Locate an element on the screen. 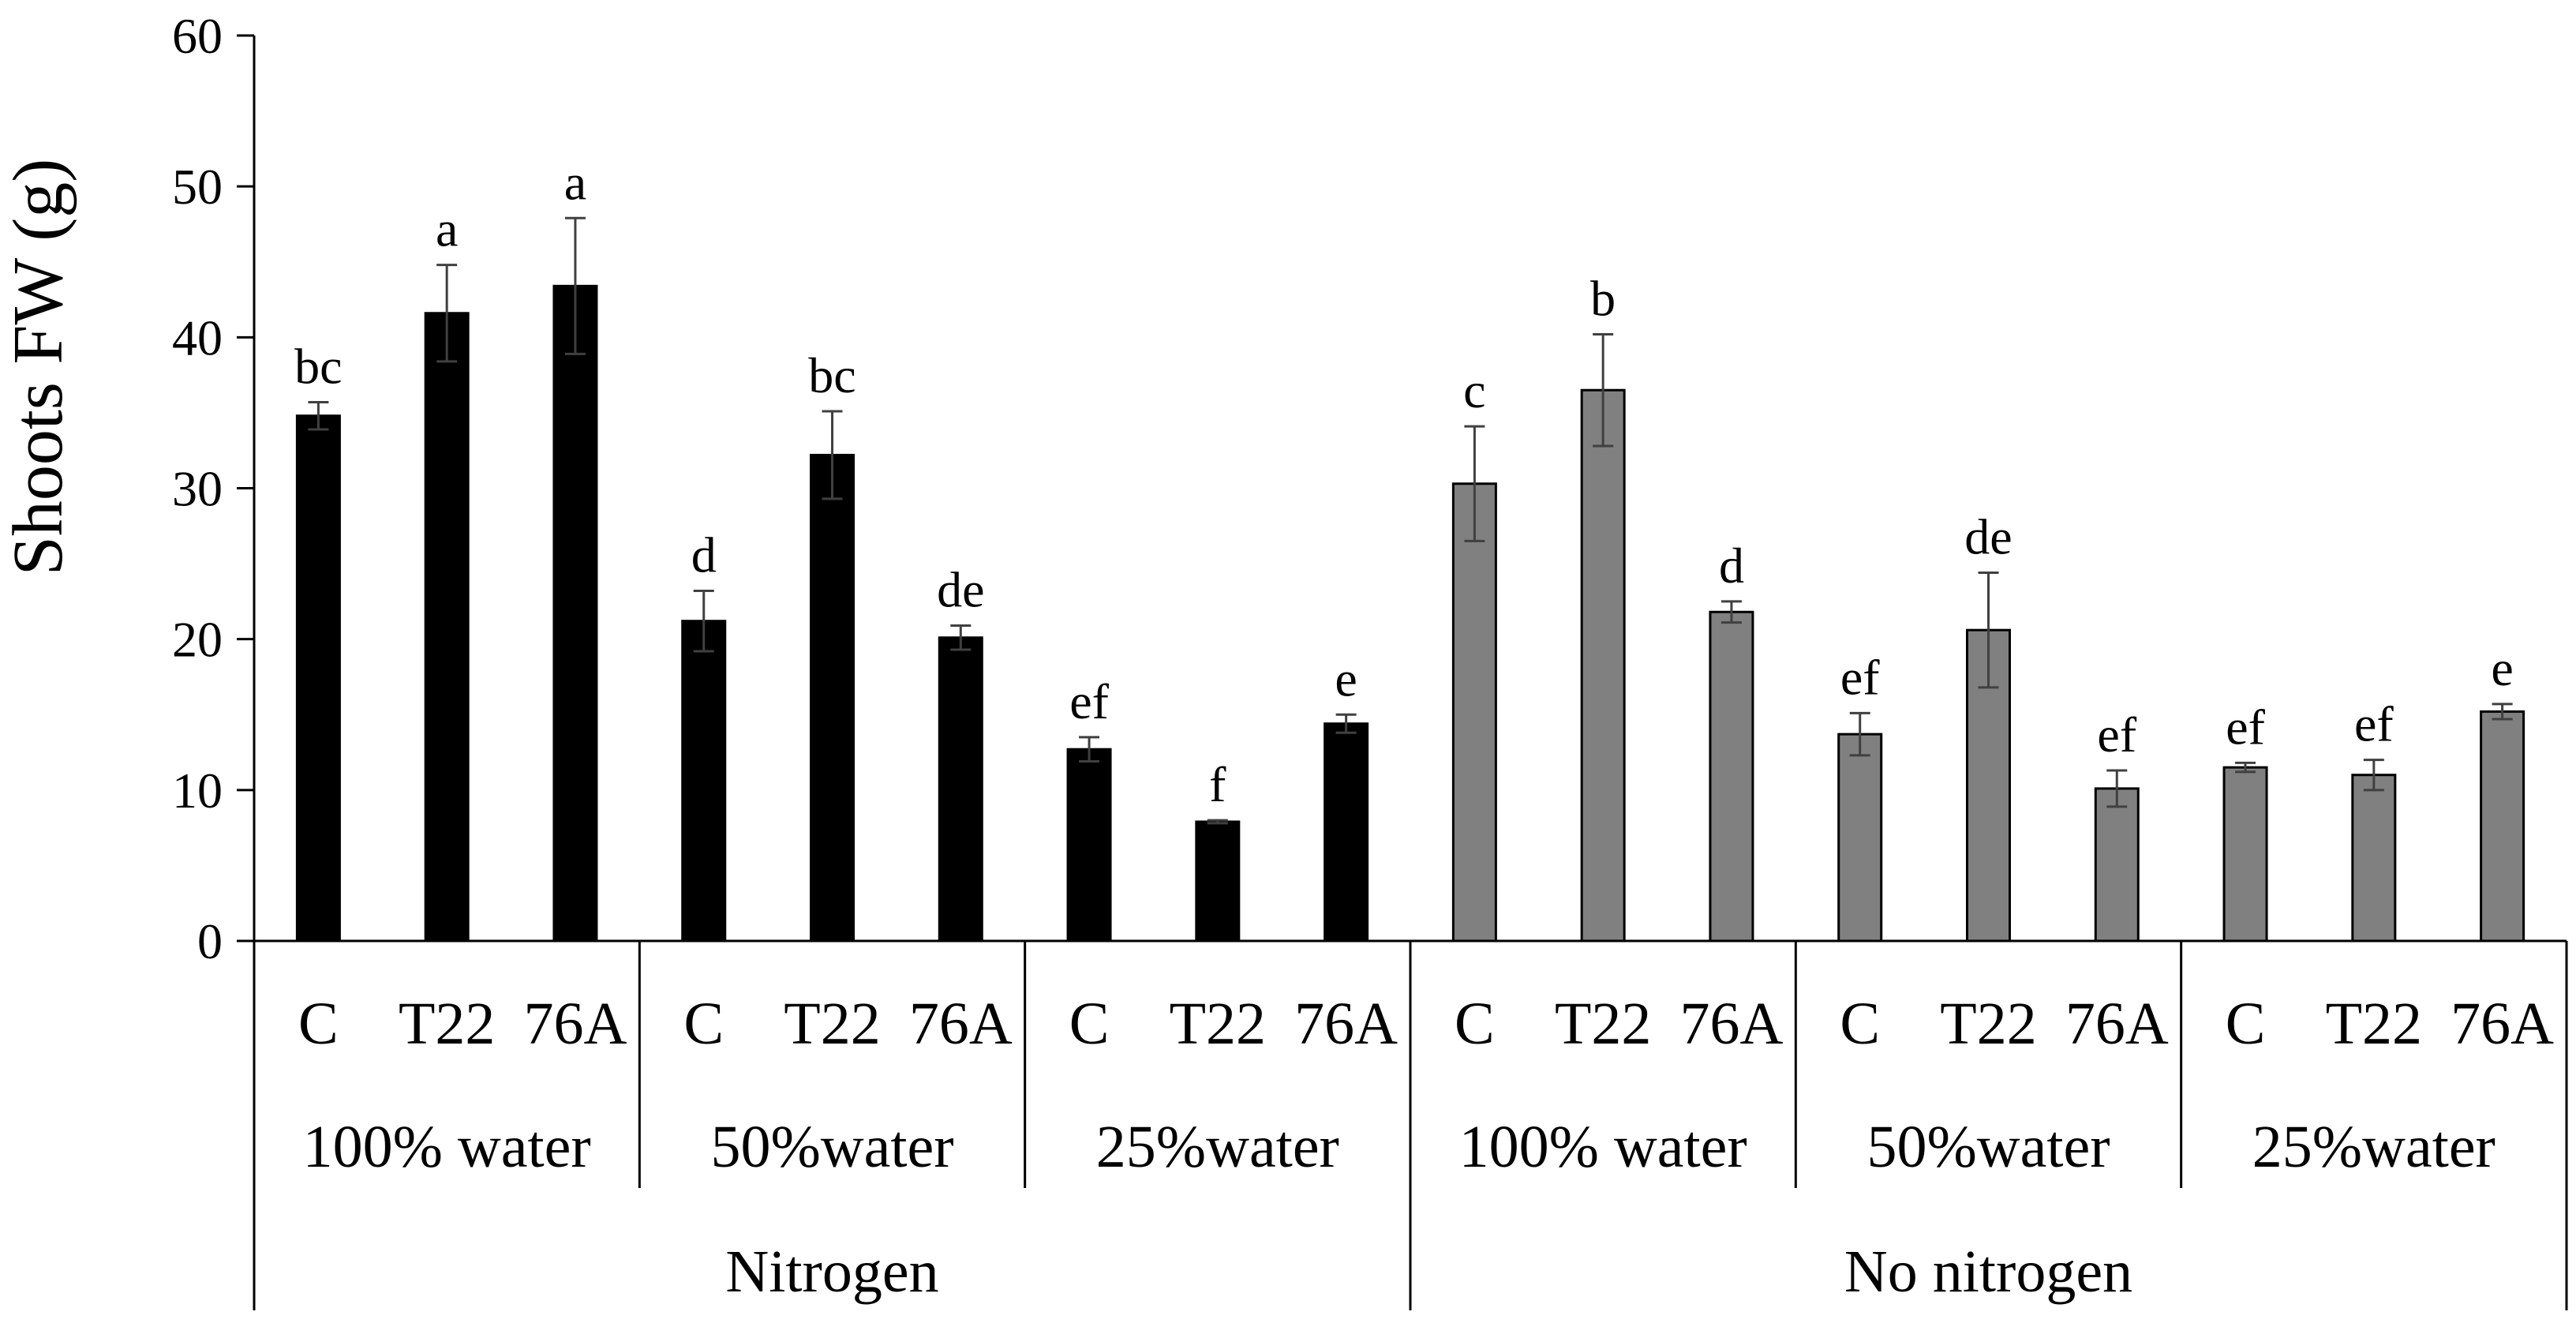  y-tick-label: 60 is located at coordinates (197, 36).